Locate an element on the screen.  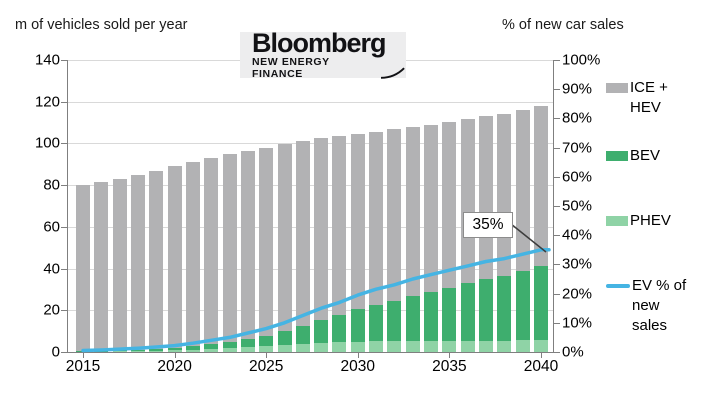
bar-segment-ice-hev-2021 is located at coordinates (192, 254).